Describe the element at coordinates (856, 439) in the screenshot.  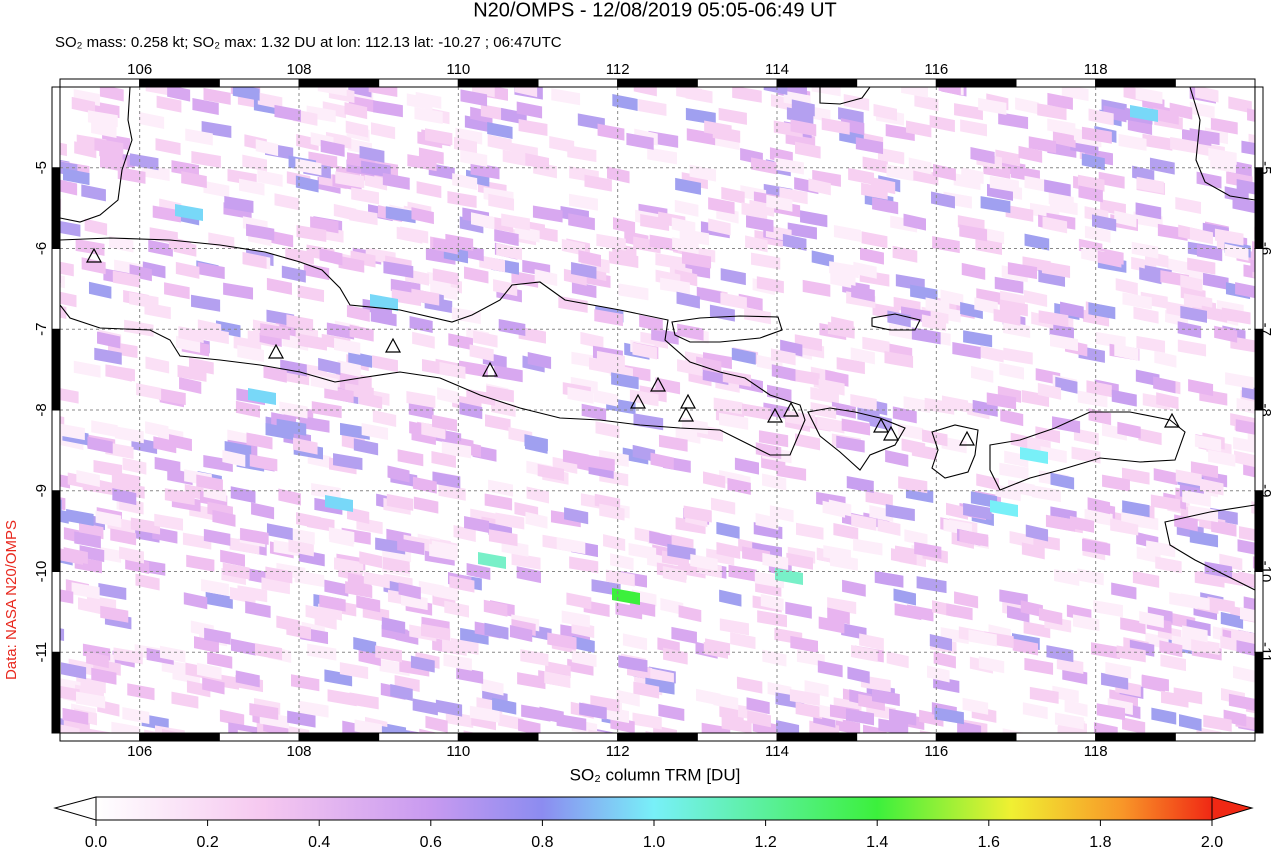
I see `coastline` at that location.